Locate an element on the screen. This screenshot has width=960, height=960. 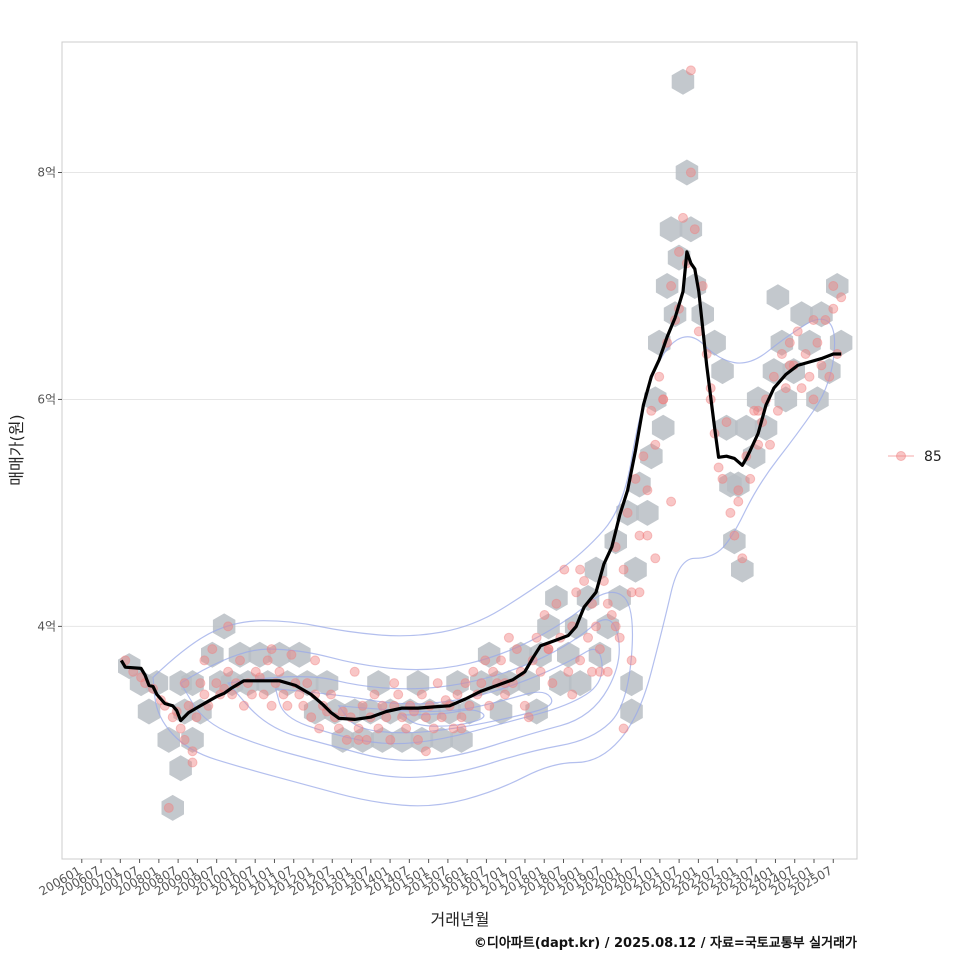
y-axis: 4억 6억 8억 is located at coordinates (49, 399).